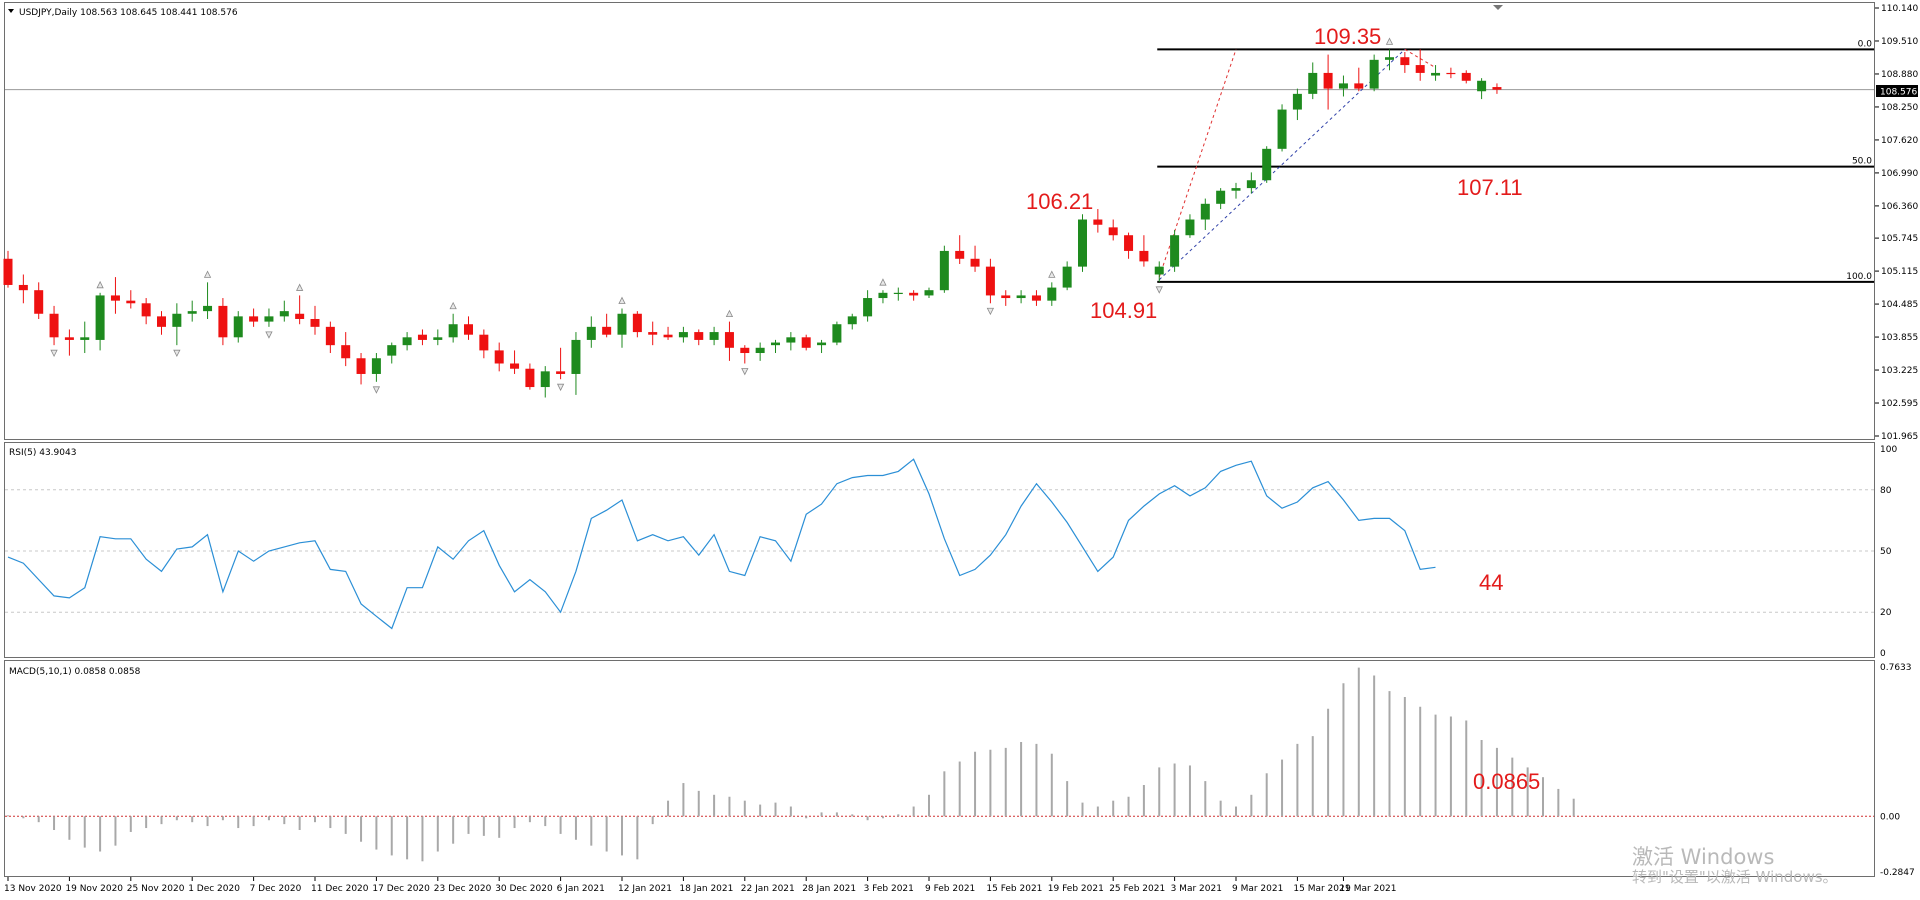  What do you see at coordinates (1197, 163) in the screenshot?
I see `trend-line-red` at bounding box center [1197, 163].